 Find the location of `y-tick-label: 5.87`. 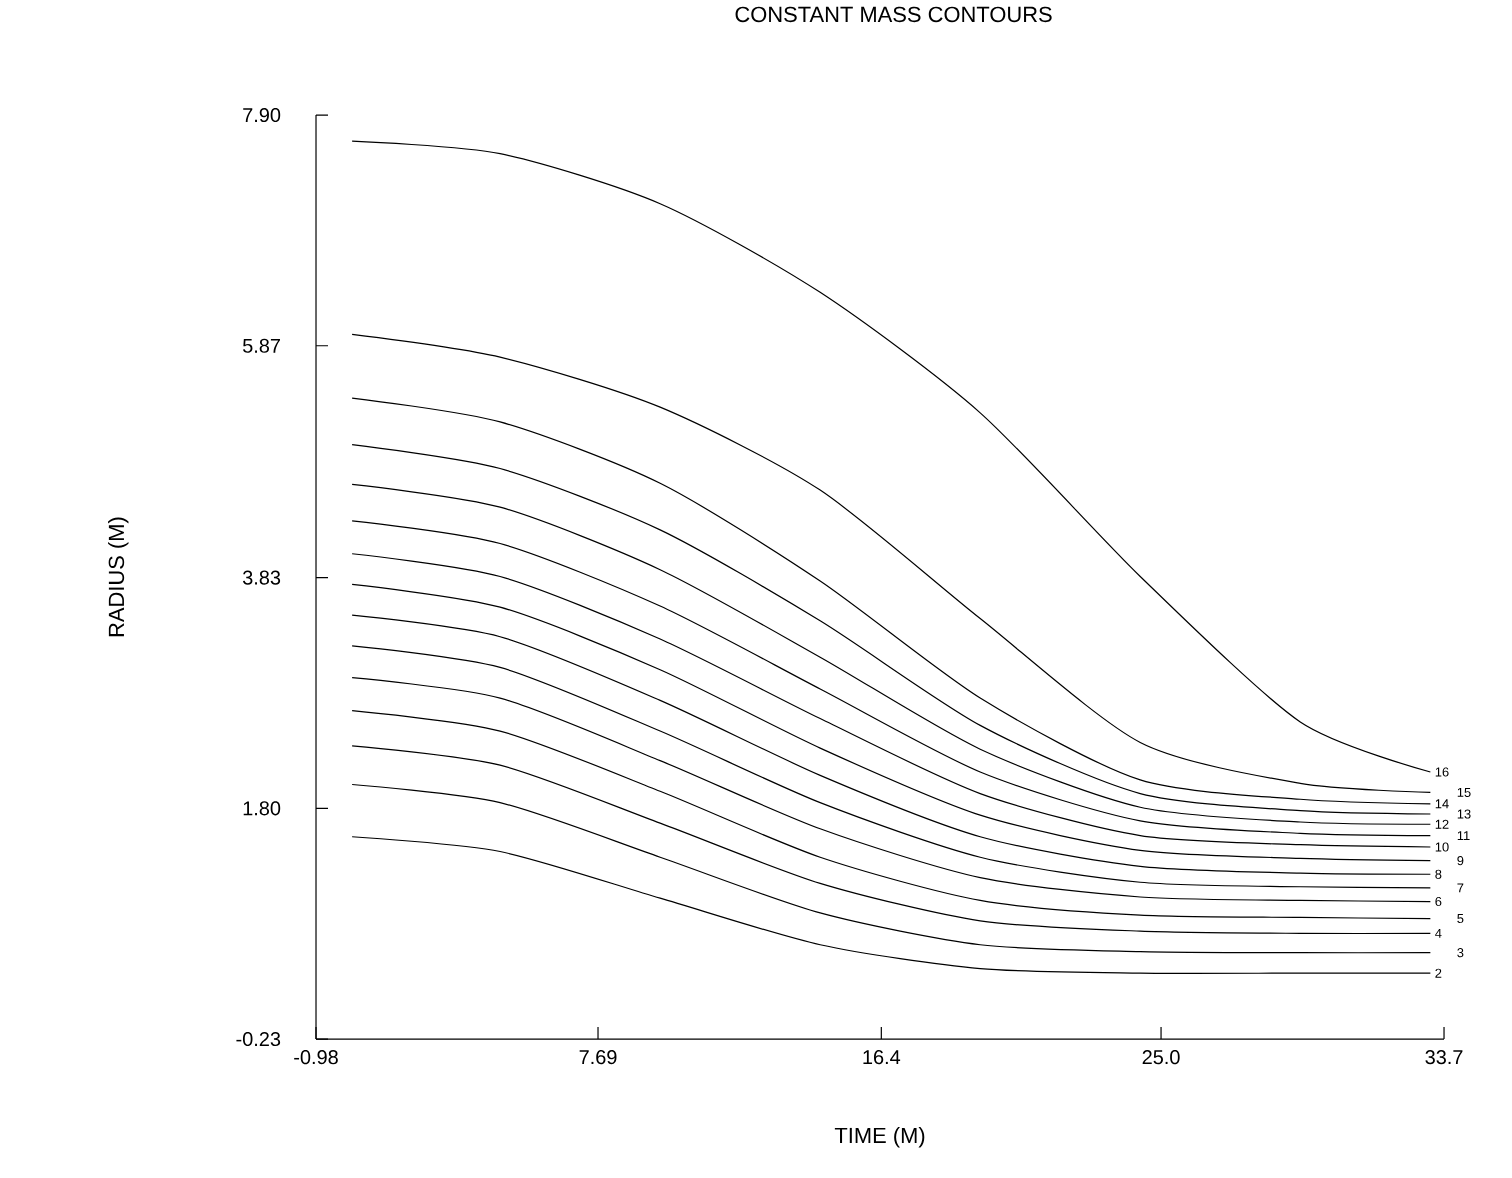

y-tick-label: 5.87 is located at coordinates (261, 346).